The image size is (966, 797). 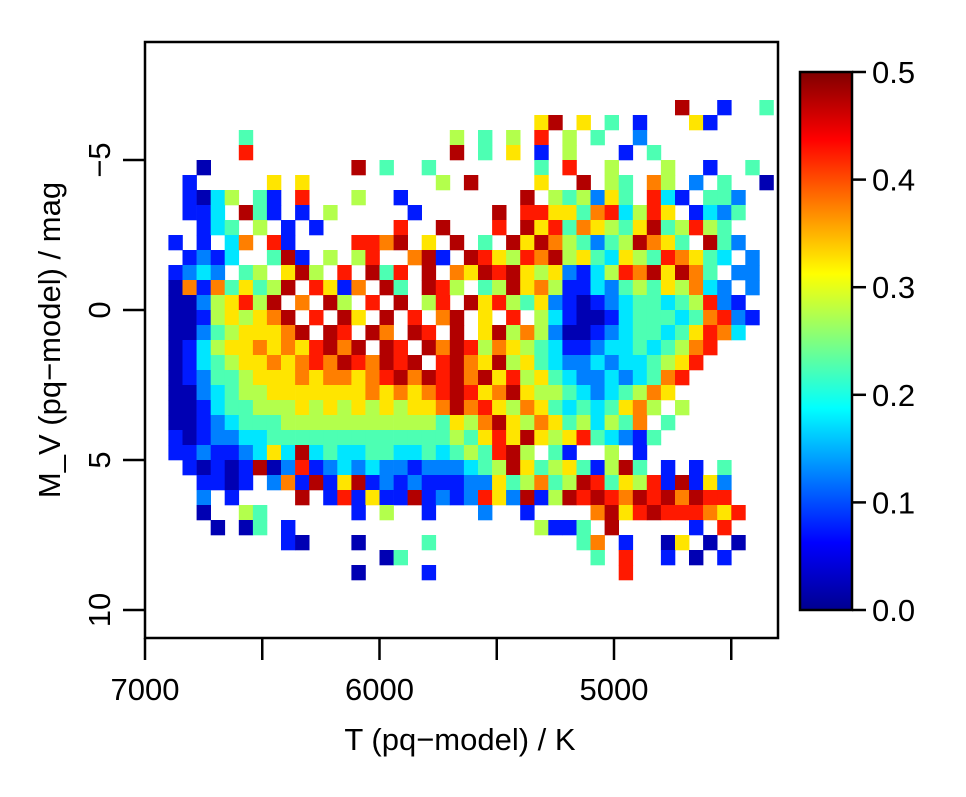 What do you see at coordinates (893, 502) in the screenshot?
I see `colorbar-tick-label: 0.1` at bounding box center [893, 502].